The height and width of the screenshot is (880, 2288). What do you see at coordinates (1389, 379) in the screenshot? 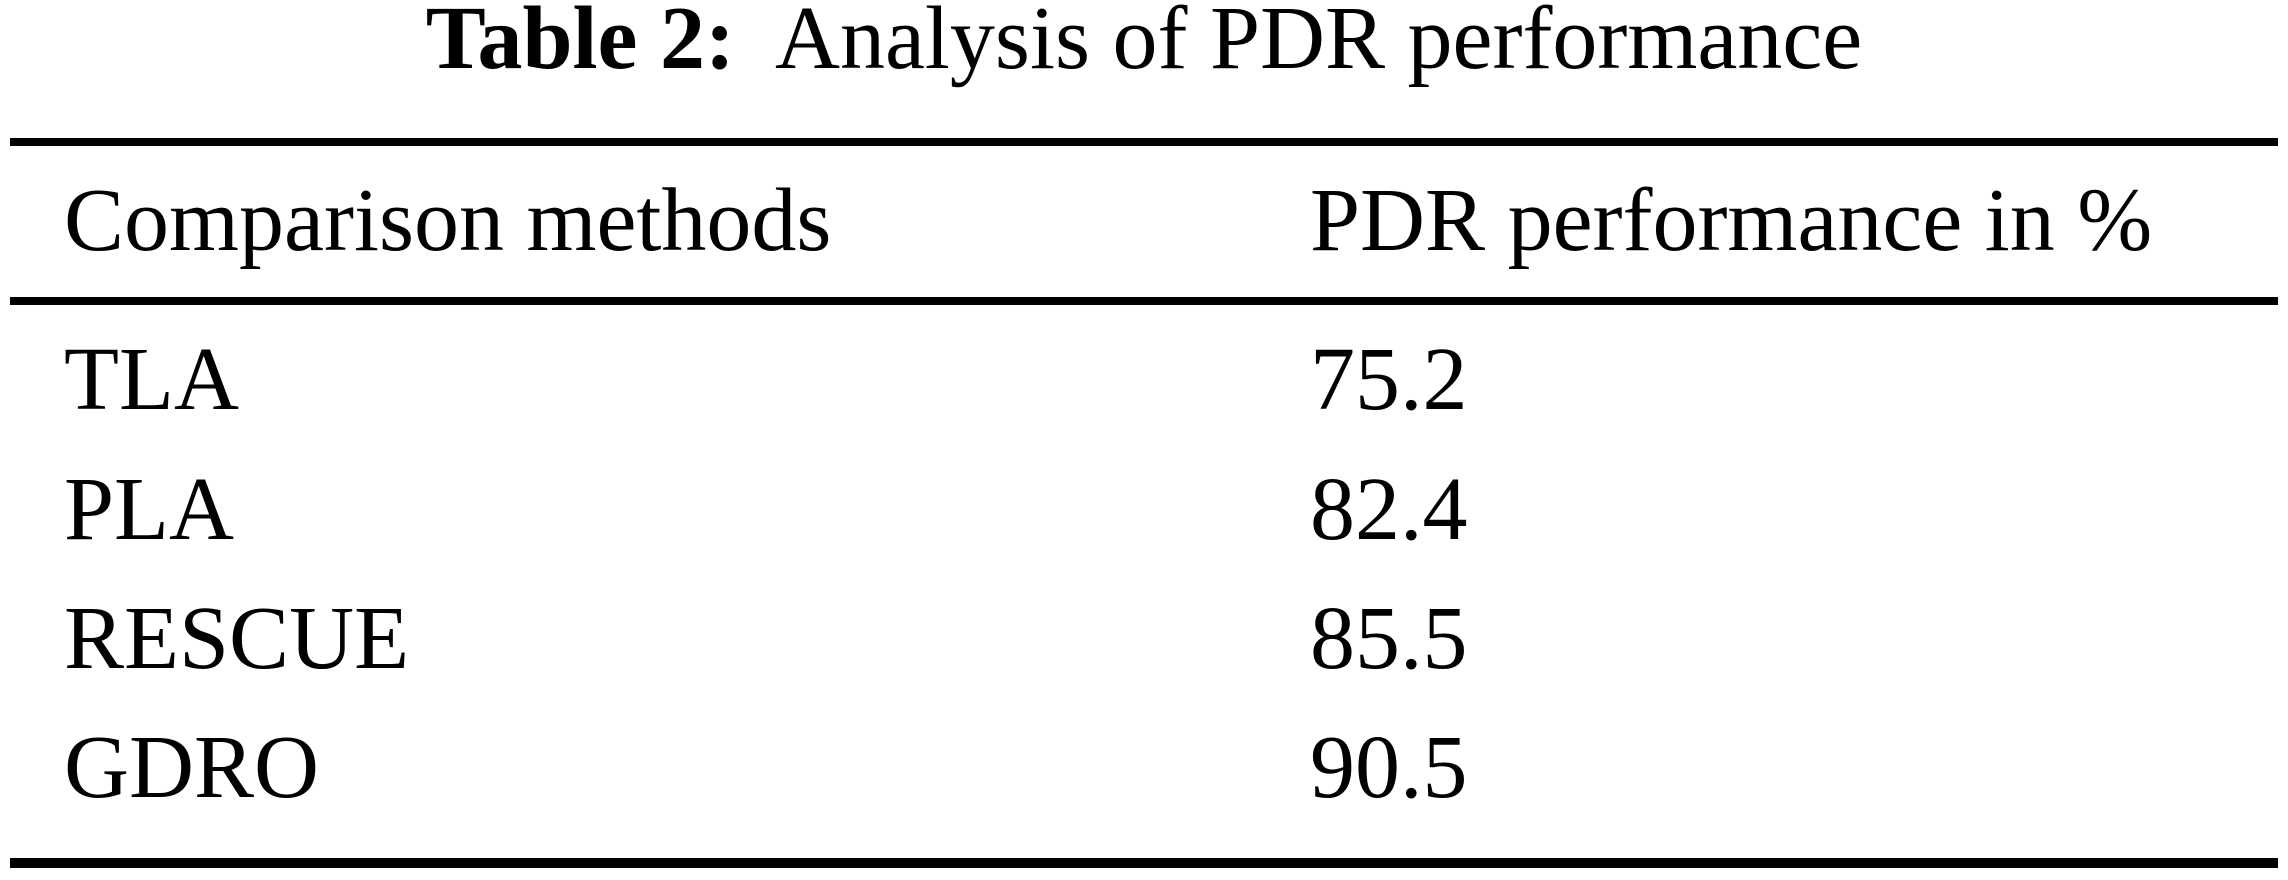
I see `table-row-value: 75.2` at bounding box center [1389, 379].